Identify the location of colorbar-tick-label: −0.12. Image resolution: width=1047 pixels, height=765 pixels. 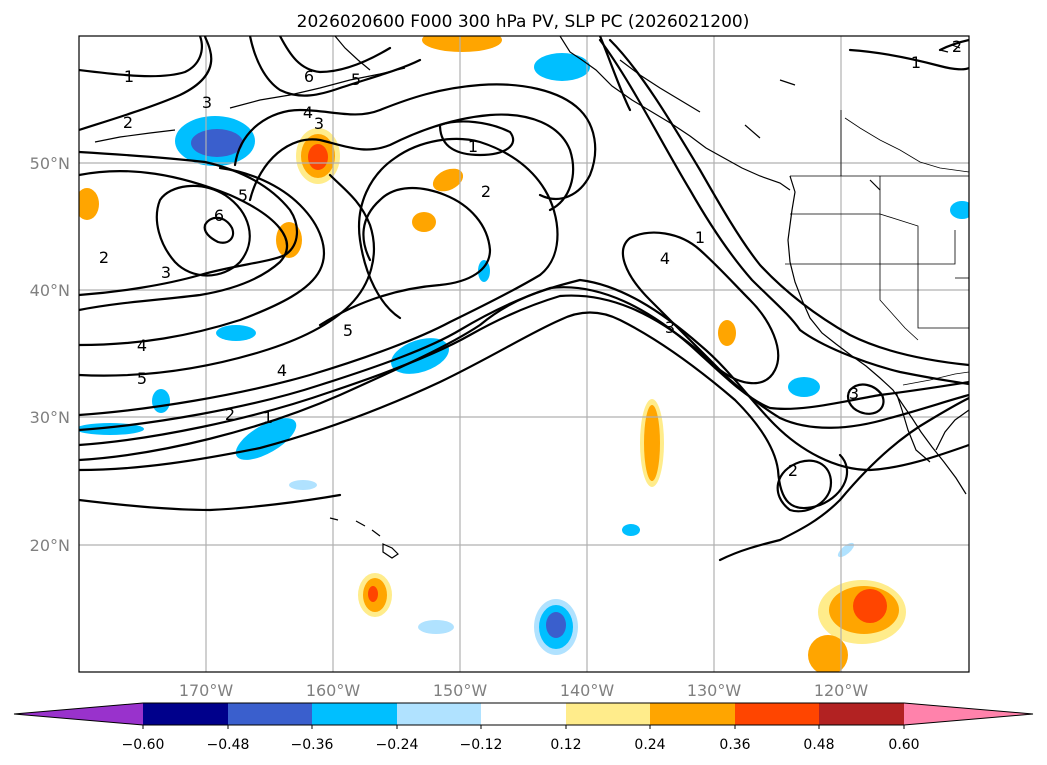
(481, 745).